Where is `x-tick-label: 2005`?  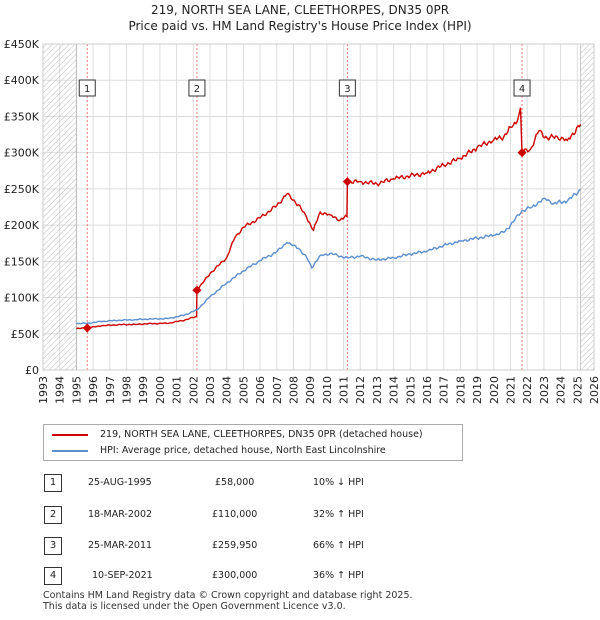
x-tick-label: 2005 is located at coordinates (243, 390).